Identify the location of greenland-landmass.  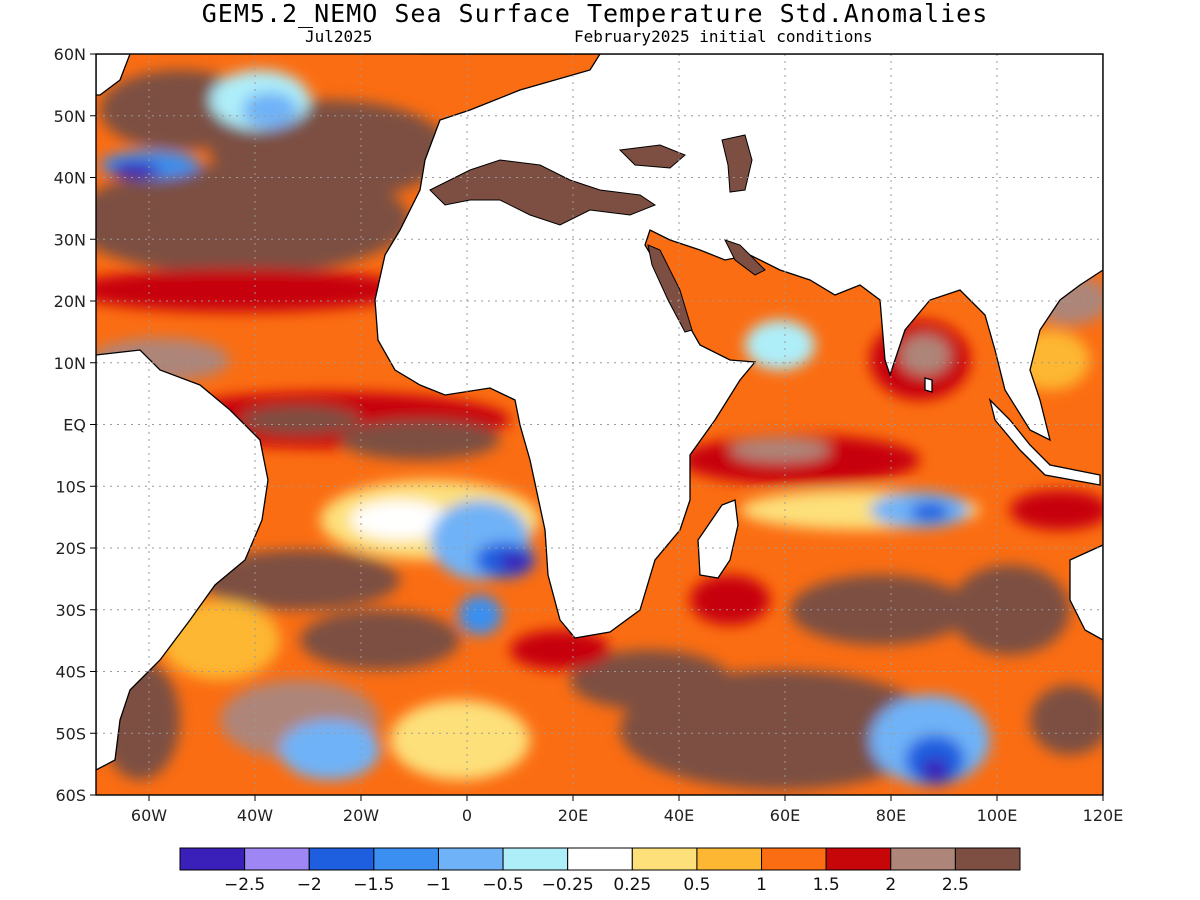
(113, 75).